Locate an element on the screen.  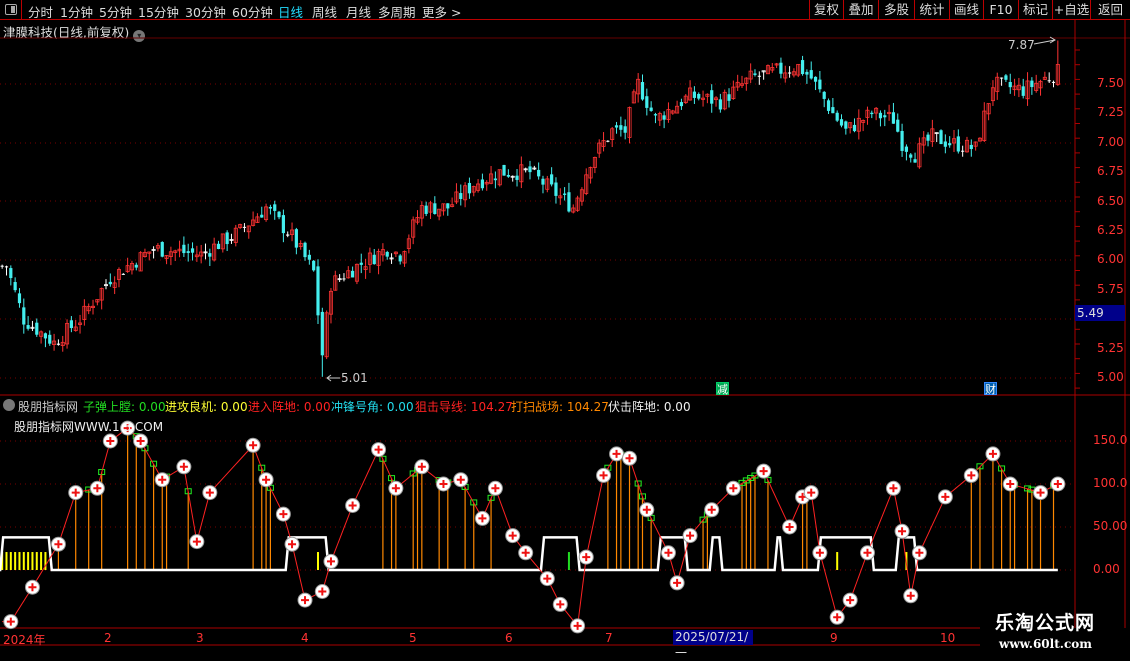
toolbar-button-2: 多股 is located at coordinates (896, 9).